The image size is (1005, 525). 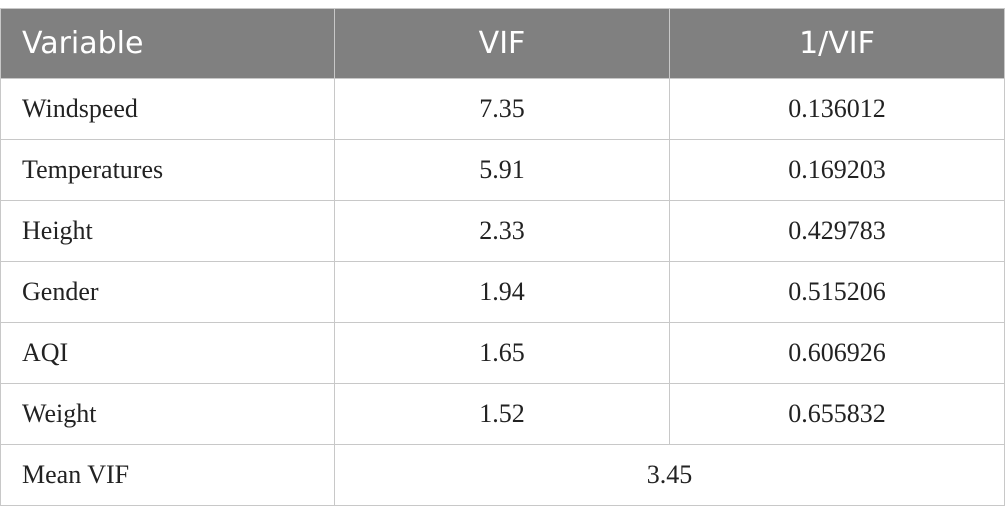 I want to click on table-row: Height 2.33 0.429783, so click(x=502, y=231).